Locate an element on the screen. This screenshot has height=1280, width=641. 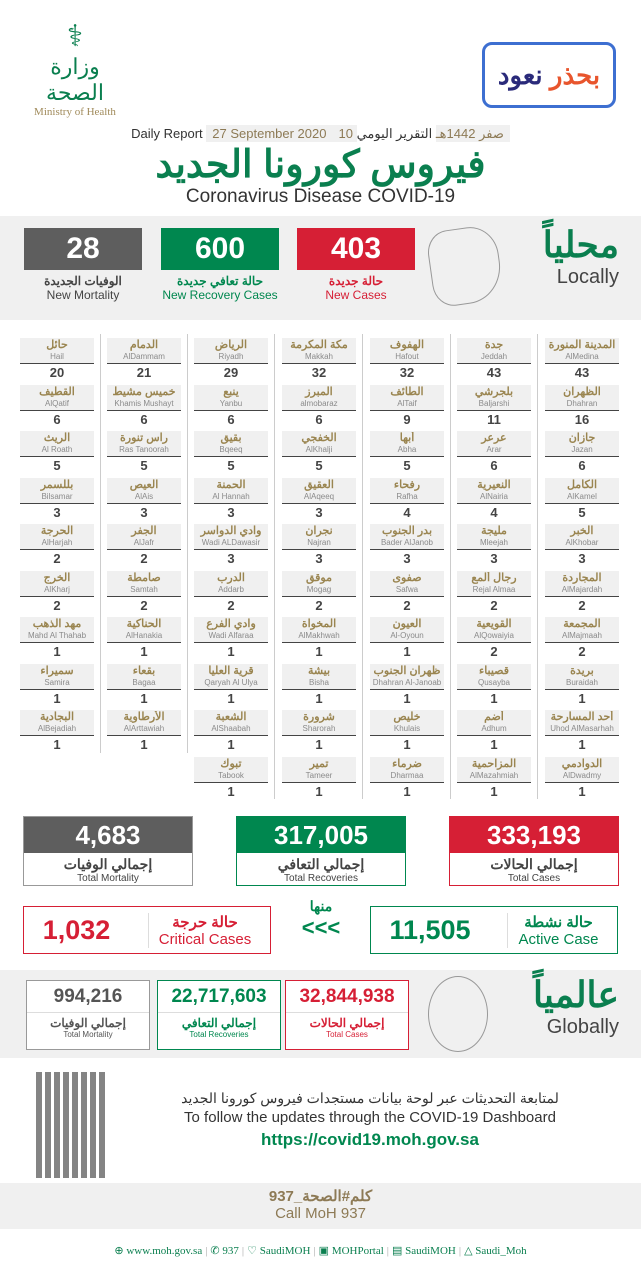
city-name-ar: العقيق is located at coordinates (319, 484).